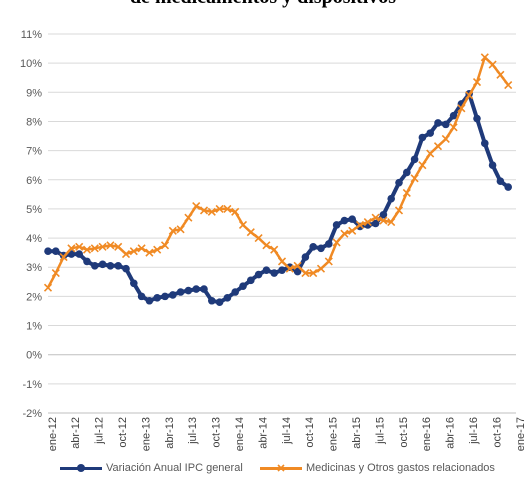 This screenshot has height=494, width=526. Describe the element at coordinates (400, 468) in the screenshot. I see `legend-label-series-2: Medicinas y Otros gastos relacionados` at that location.